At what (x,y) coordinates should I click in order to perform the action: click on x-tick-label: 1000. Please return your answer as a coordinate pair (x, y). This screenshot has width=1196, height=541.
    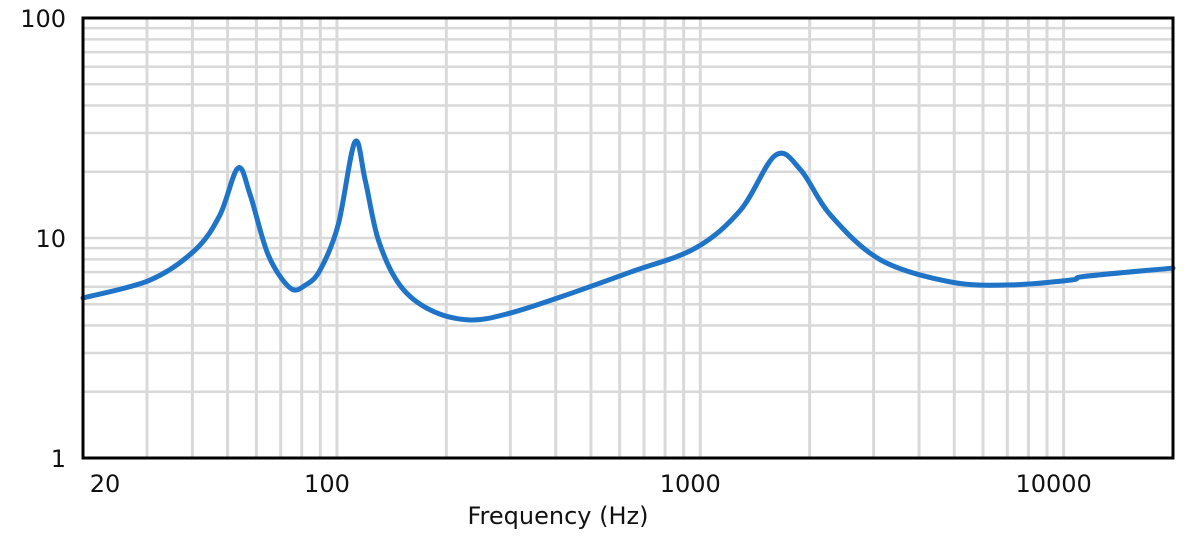
    Looking at the image, I should click on (690, 484).